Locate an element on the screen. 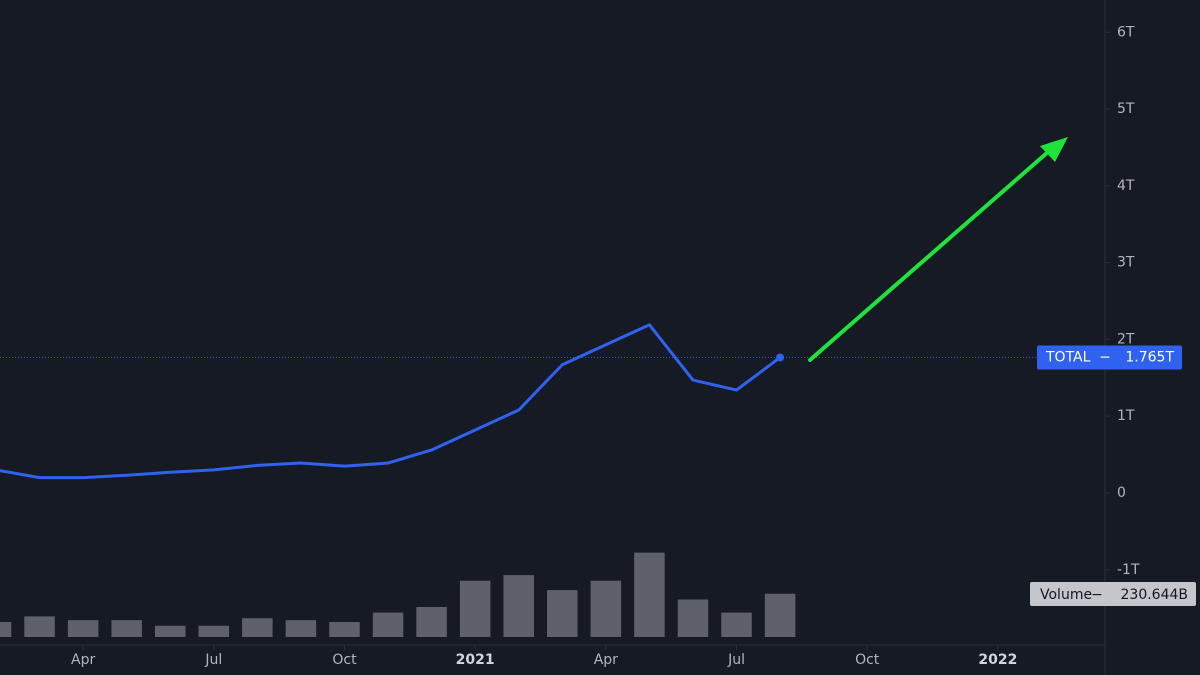  volume-name: Volume is located at coordinates (1066, 595).